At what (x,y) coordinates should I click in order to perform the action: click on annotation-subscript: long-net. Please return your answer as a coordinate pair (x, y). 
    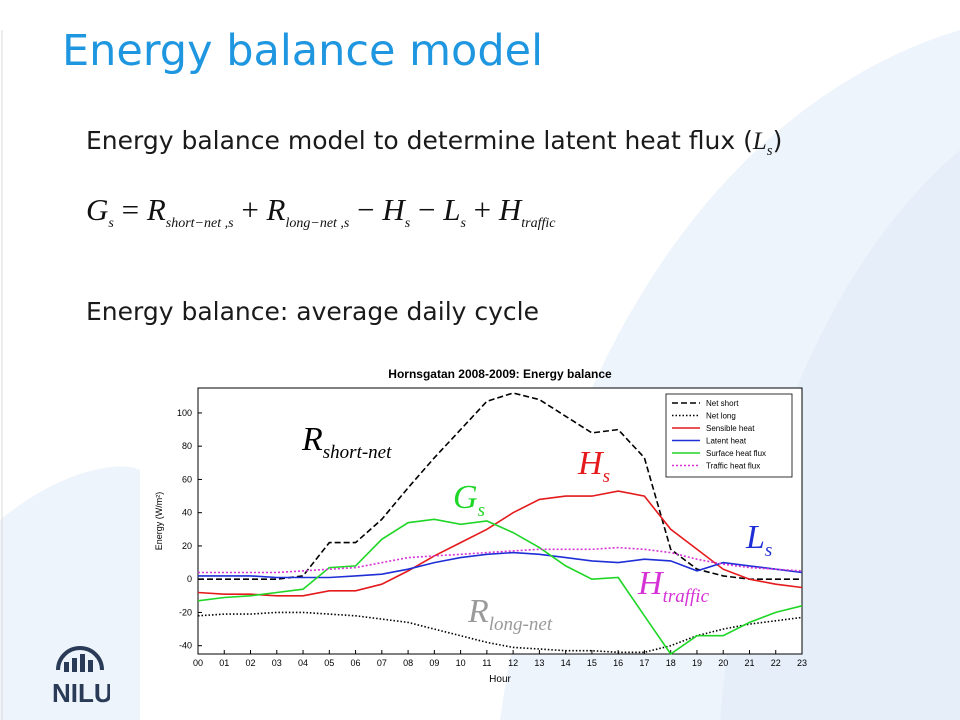
    Looking at the image, I should click on (521, 624).